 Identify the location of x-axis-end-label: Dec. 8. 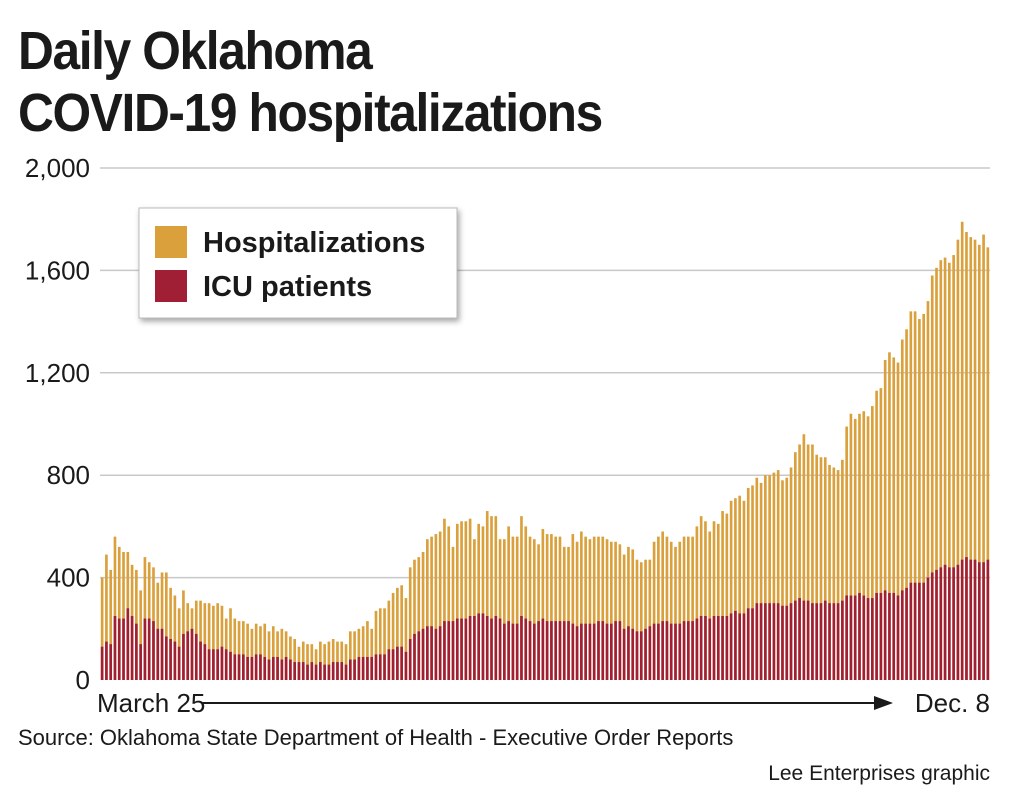
(952, 703).